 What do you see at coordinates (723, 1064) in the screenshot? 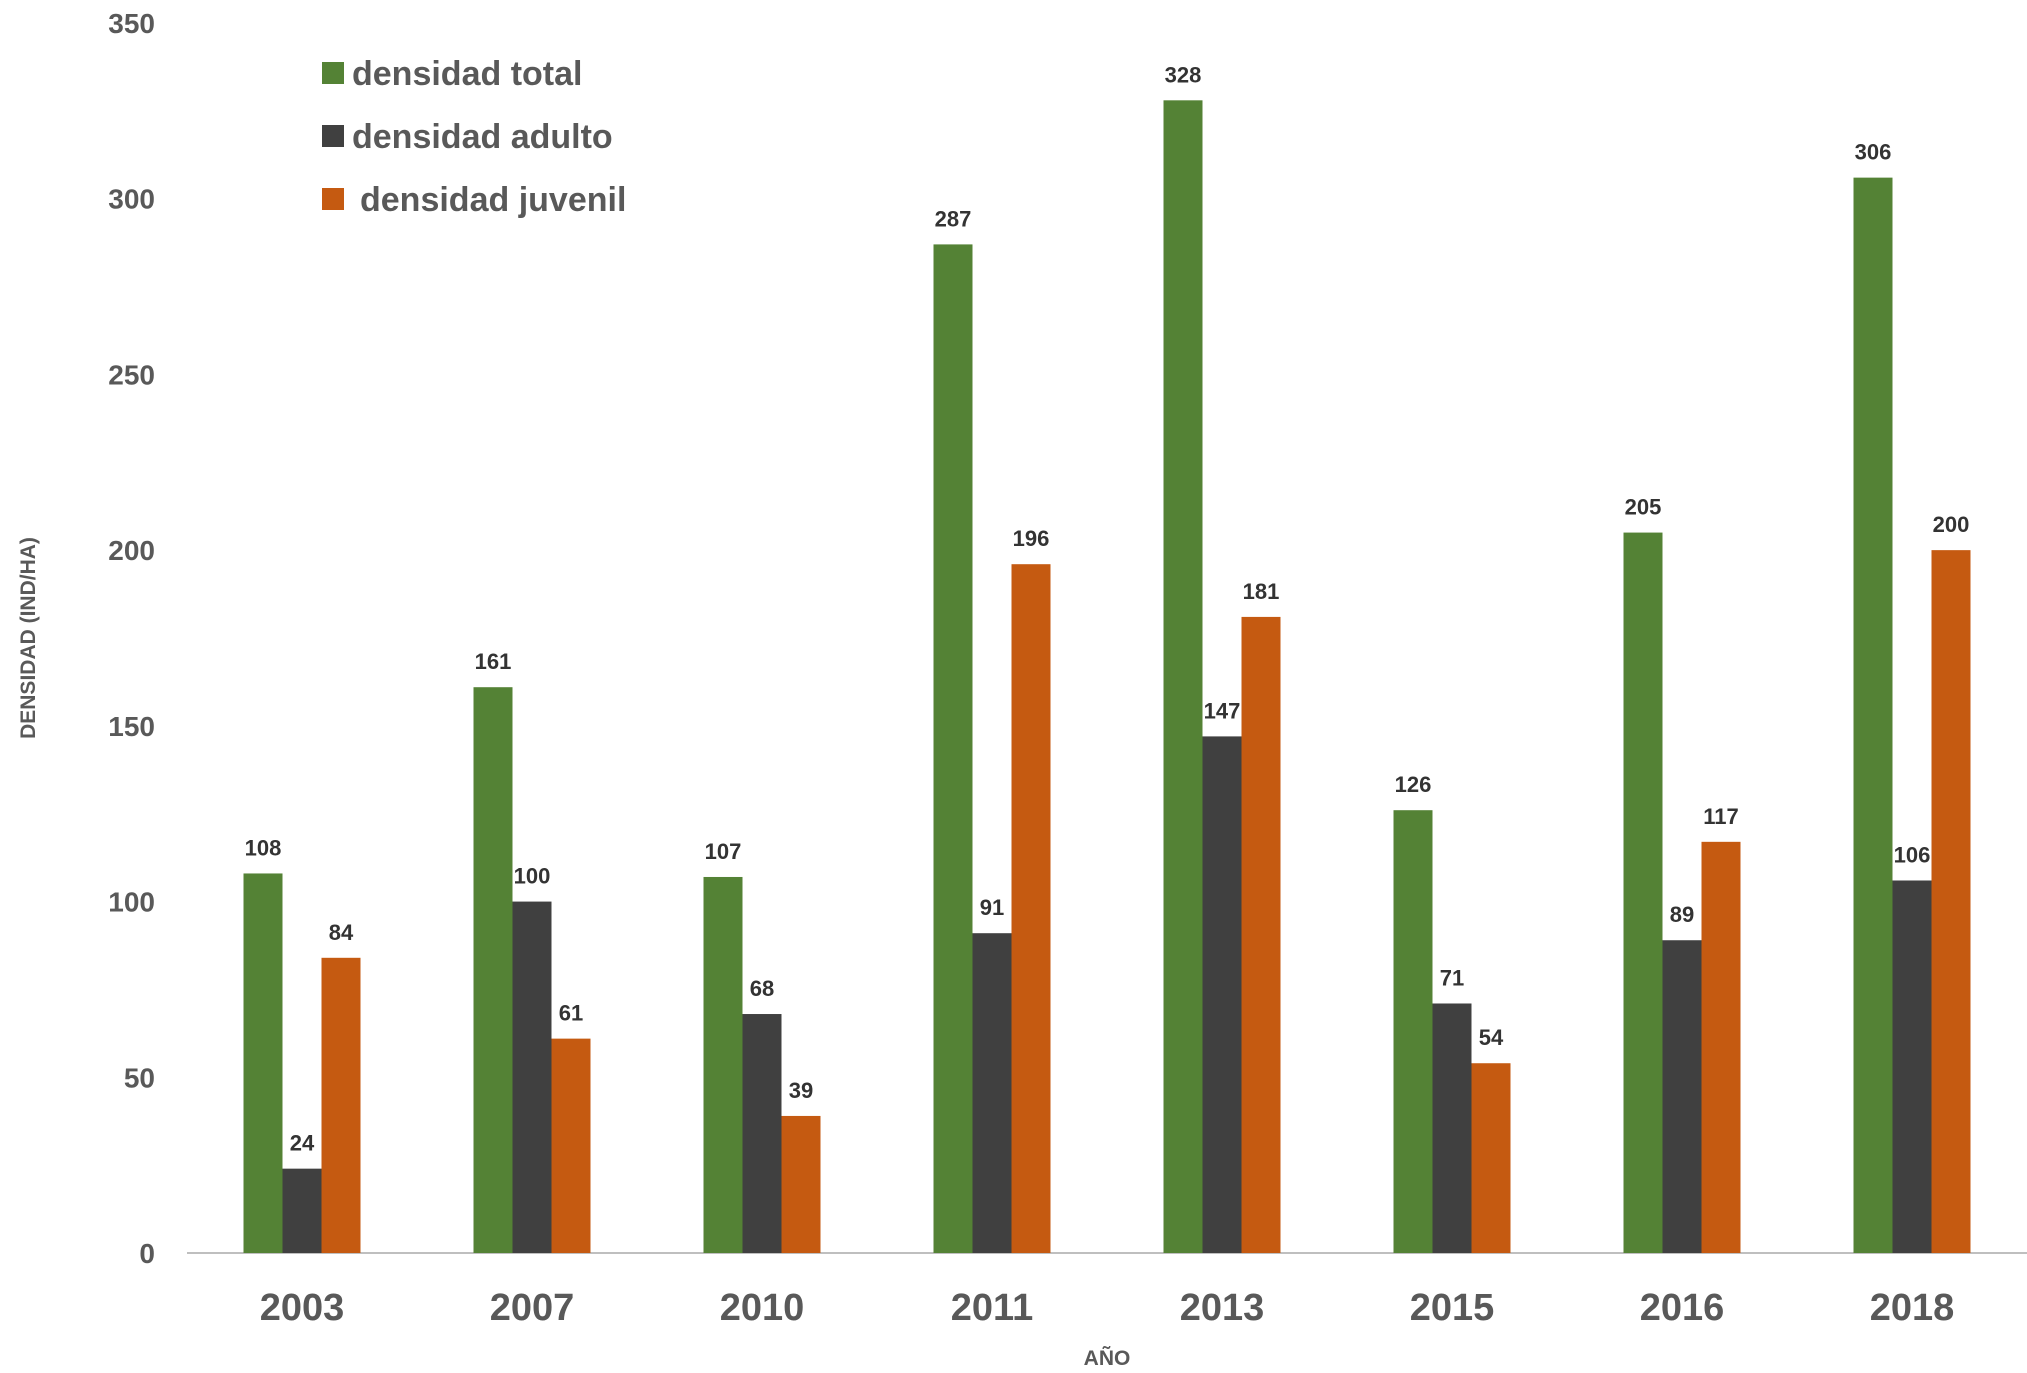
I see `bar-densidad-total-2010` at bounding box center [723, 1064].